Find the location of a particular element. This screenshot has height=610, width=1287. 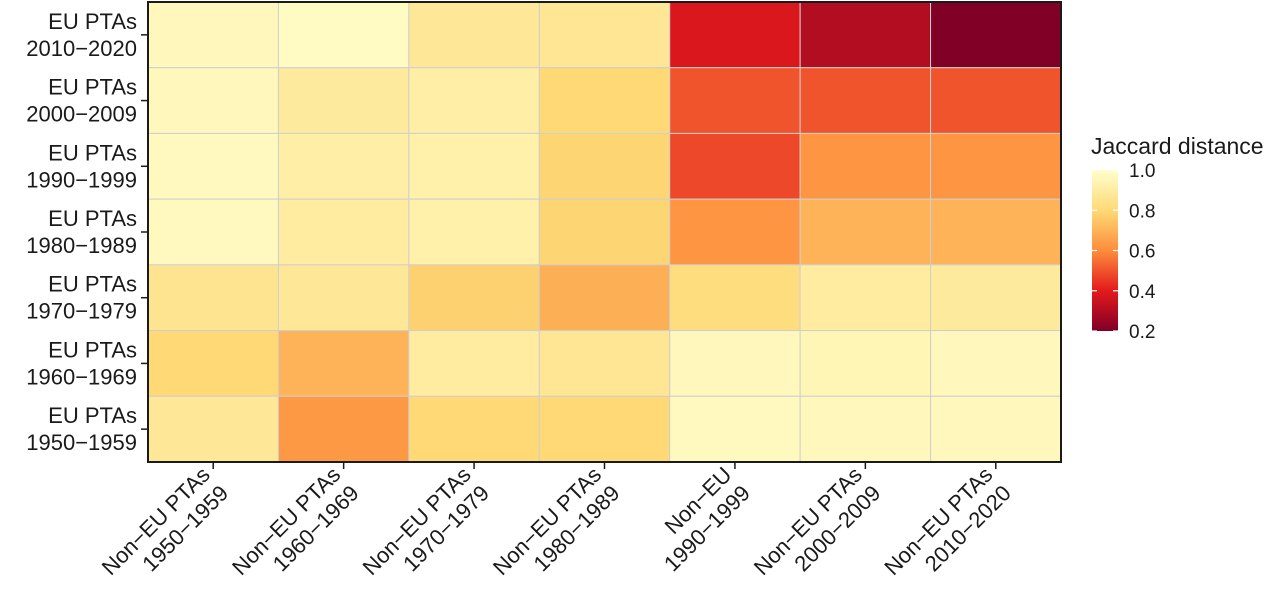

x-tick-label: Non−EU PTAs1980−1989 is located at coordinates (556, 530).